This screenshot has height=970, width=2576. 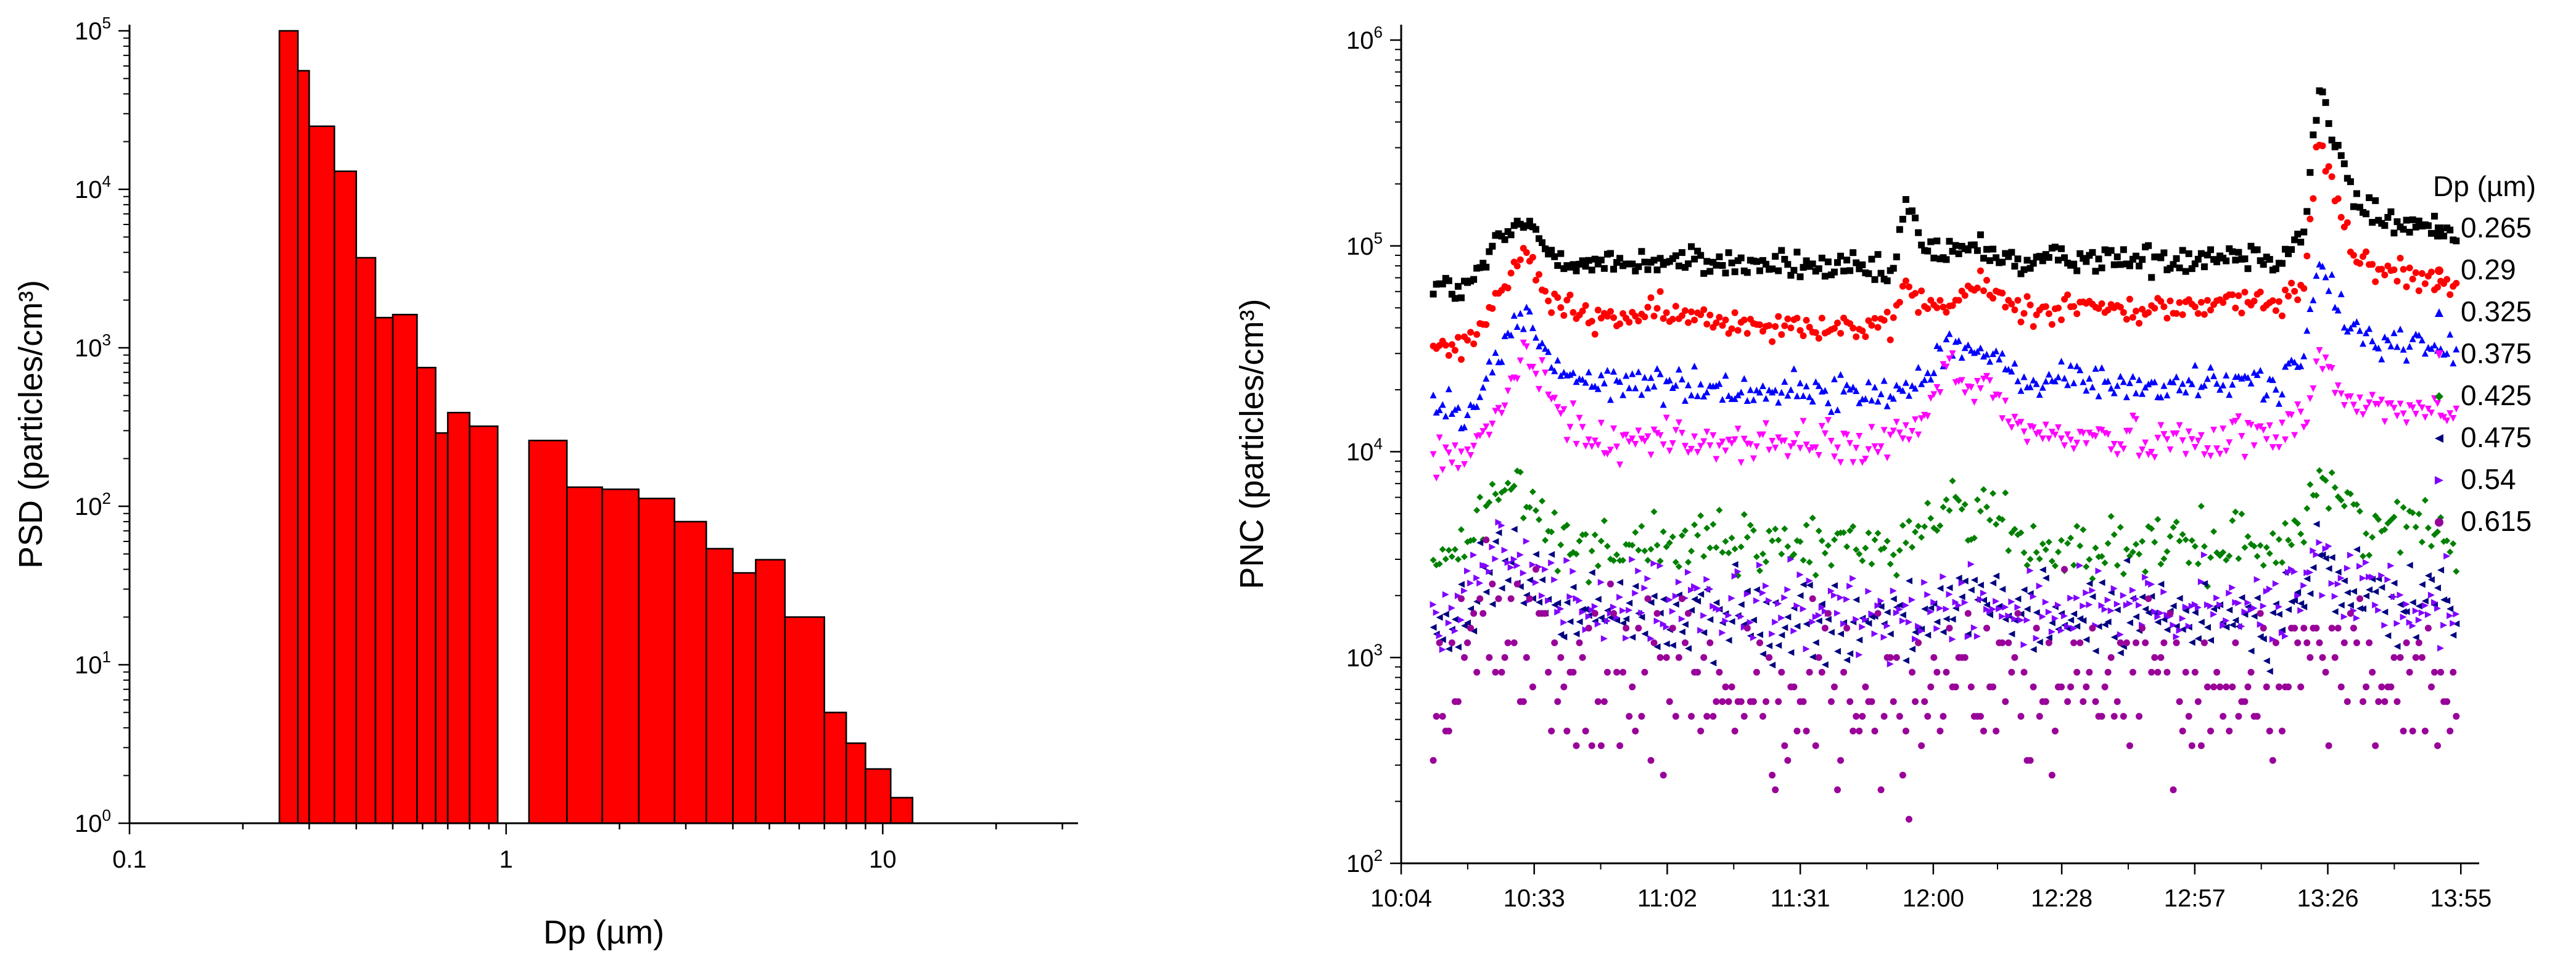 I want to click on psd-x-ticks: 0.1 1 10, so click(x=587, y=848).